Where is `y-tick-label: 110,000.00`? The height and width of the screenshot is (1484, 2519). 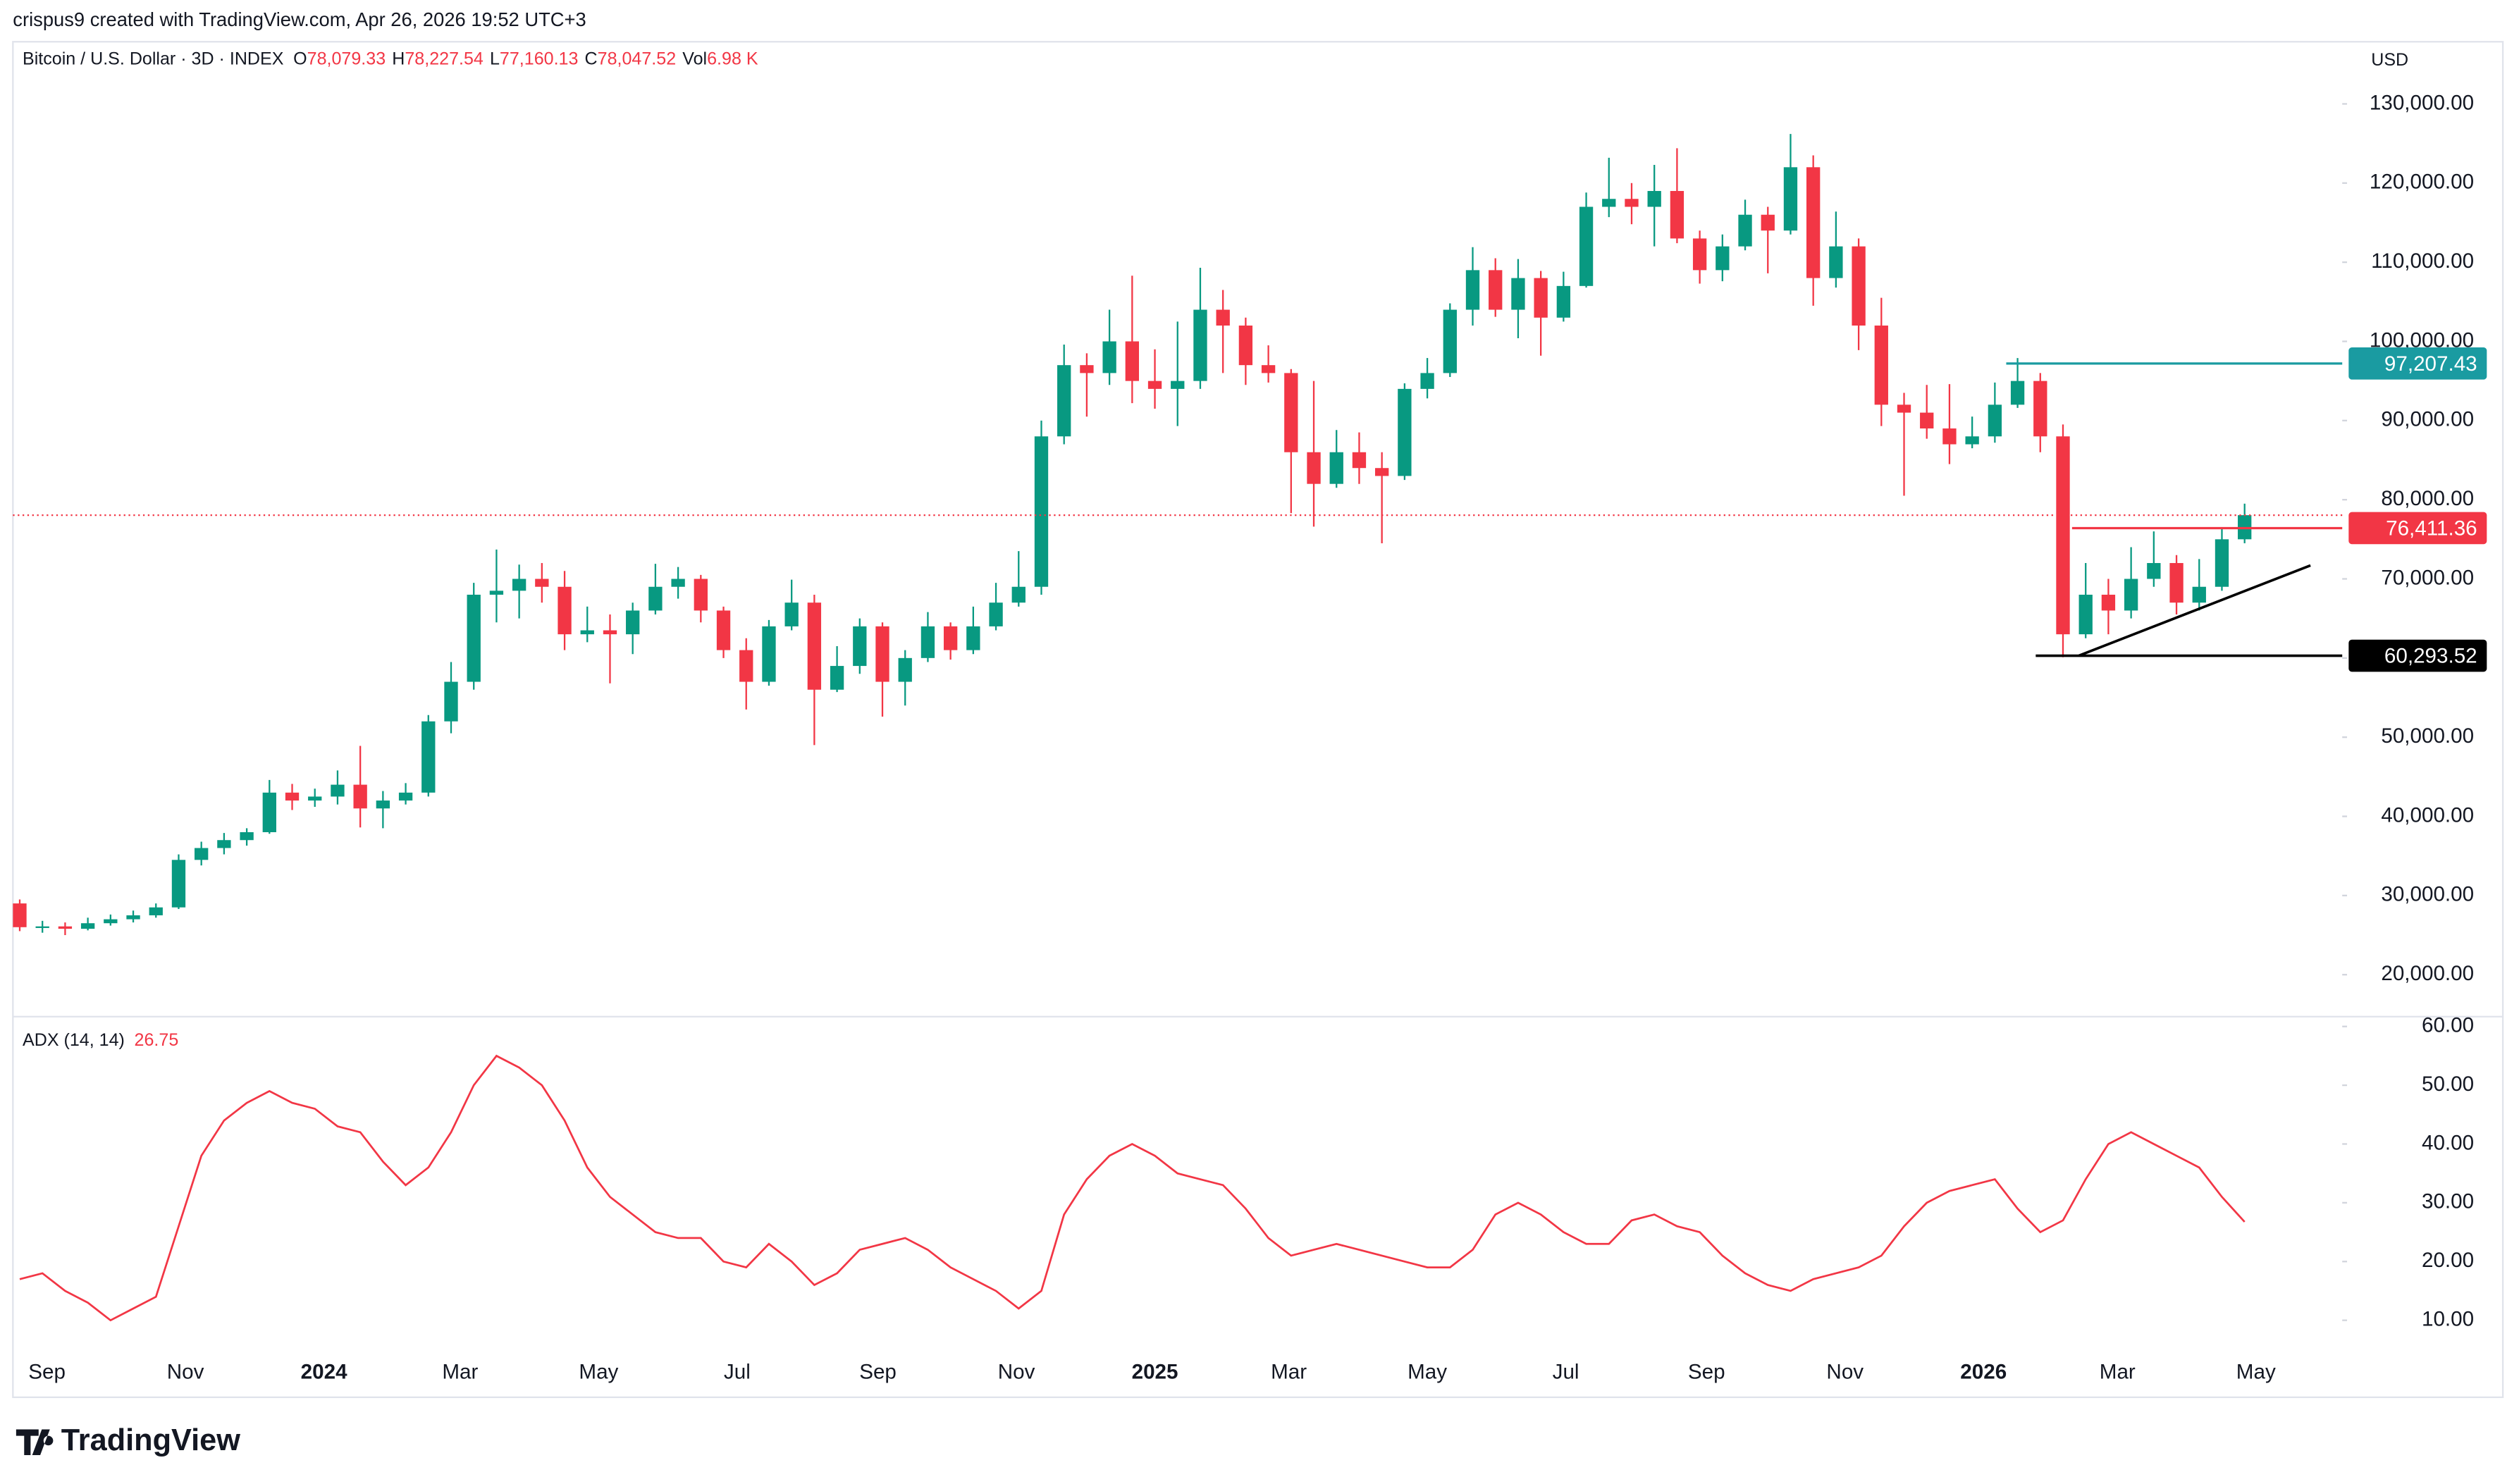
y-tick-label: 110,000.00 is located at coordinates (2422, 261).